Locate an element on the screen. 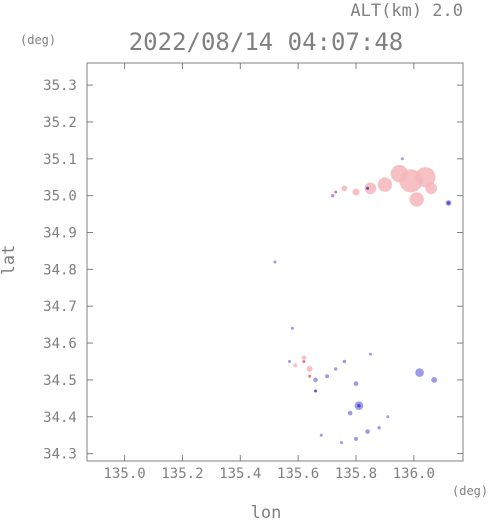 The height and width of the screenshot is (521, 491). x-tick-label: 135.8 is located at coordinates (356, 474).